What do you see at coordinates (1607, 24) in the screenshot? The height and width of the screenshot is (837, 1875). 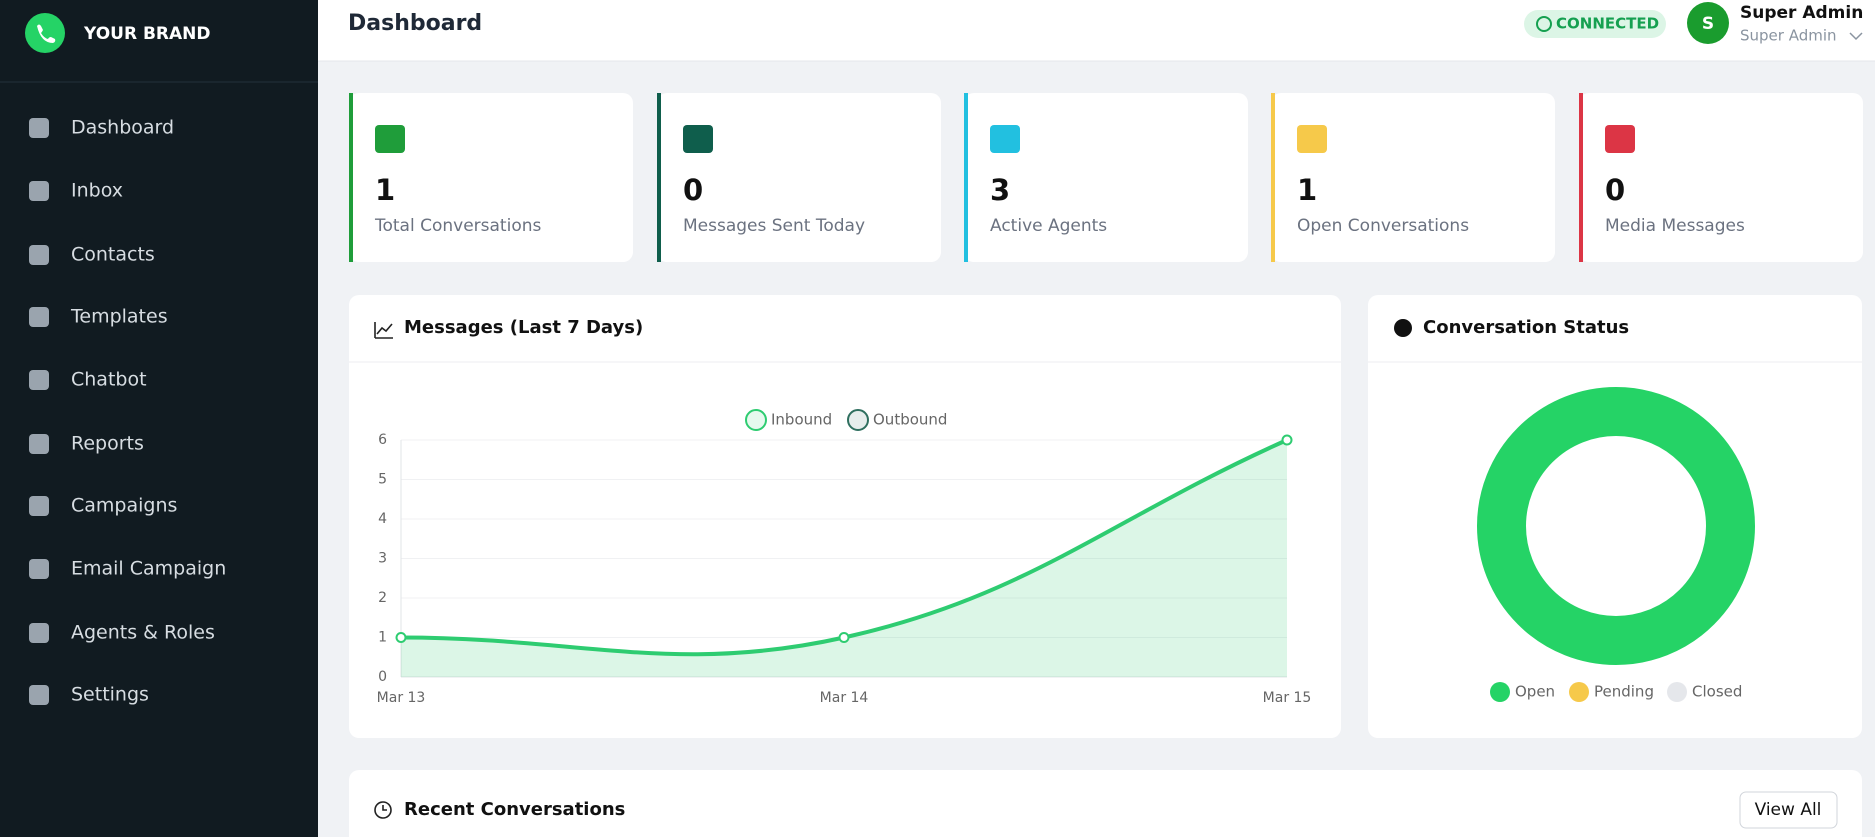 I see `status-text: CONNECTED` at bounding box center [1607, 24].